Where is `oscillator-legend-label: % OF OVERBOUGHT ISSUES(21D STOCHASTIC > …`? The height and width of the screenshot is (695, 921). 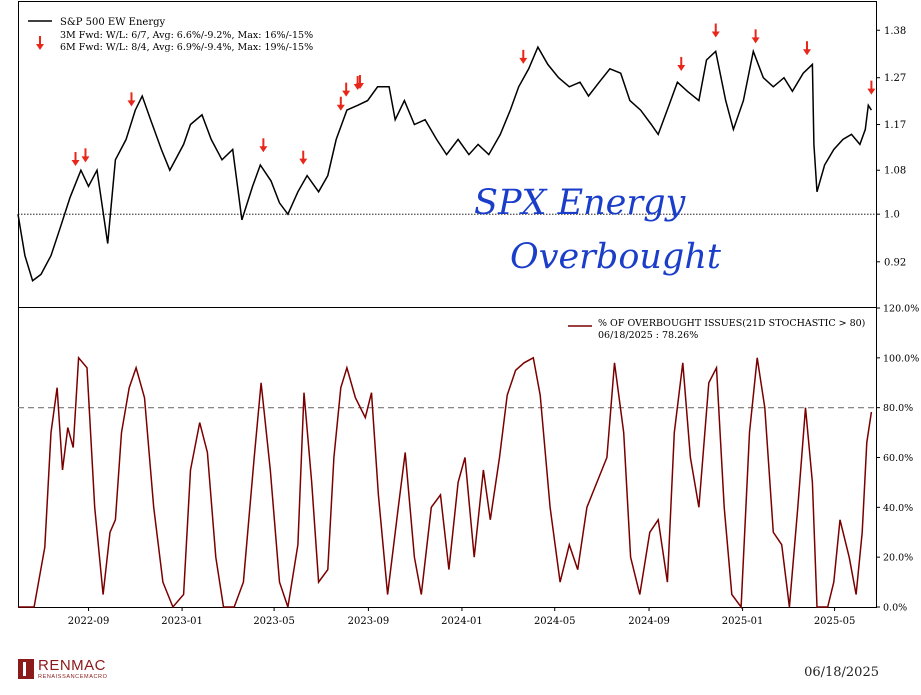 oscillator-legend-label: % OF OVERBOUGHT ISSUES(21D STOCHASTIC > … is located at coordinates (731, 323).